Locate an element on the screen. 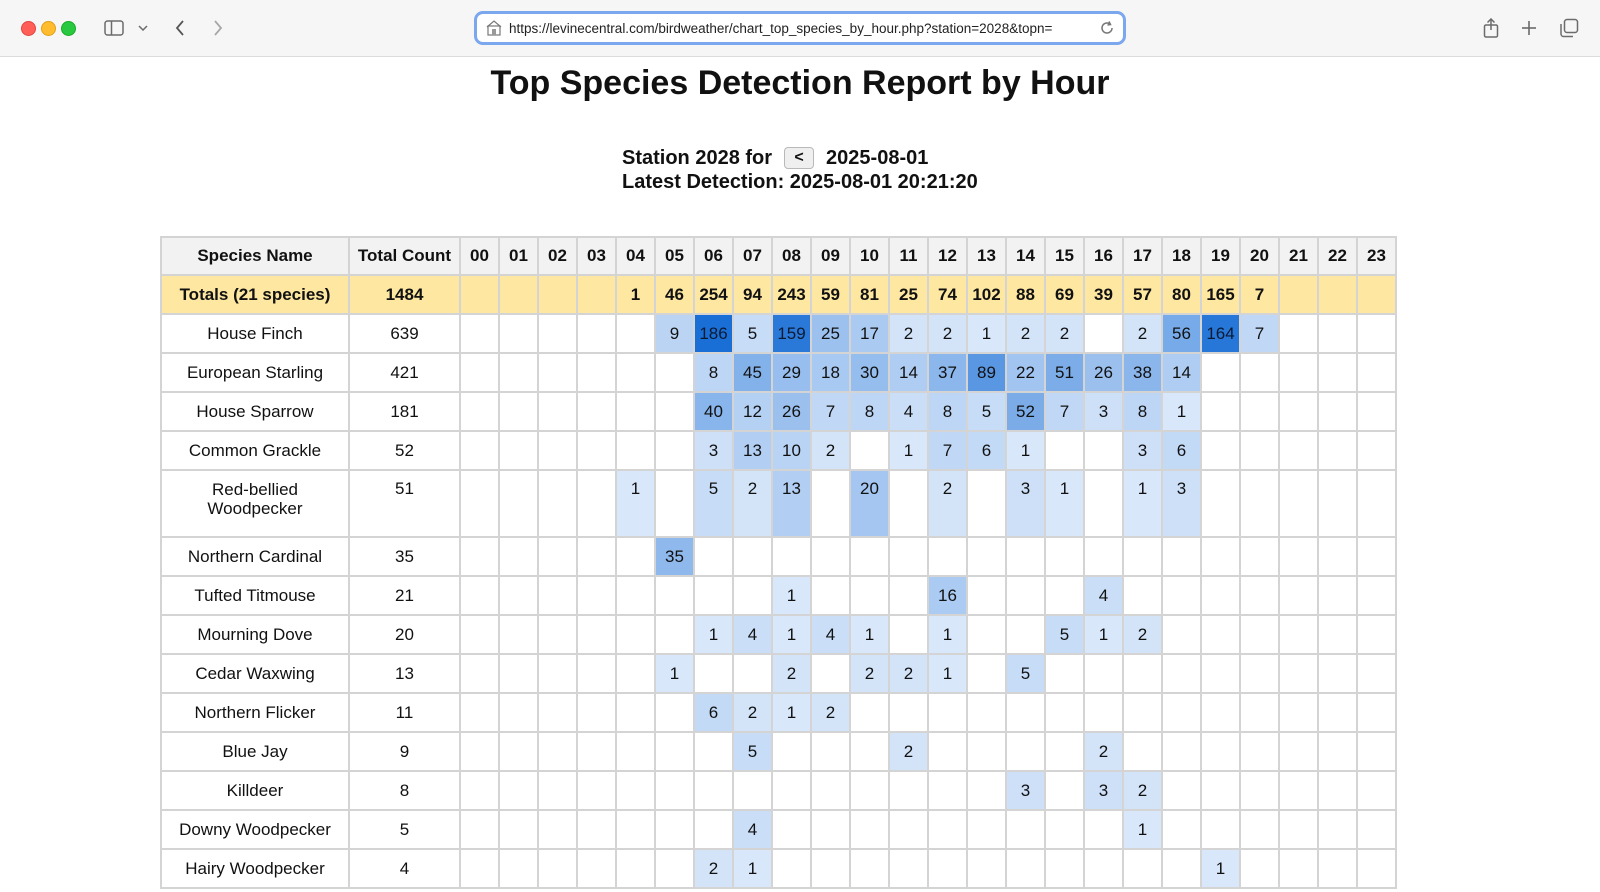 The image size is (1600, 892). species-total: 35 is located at coordinates (404, 556).